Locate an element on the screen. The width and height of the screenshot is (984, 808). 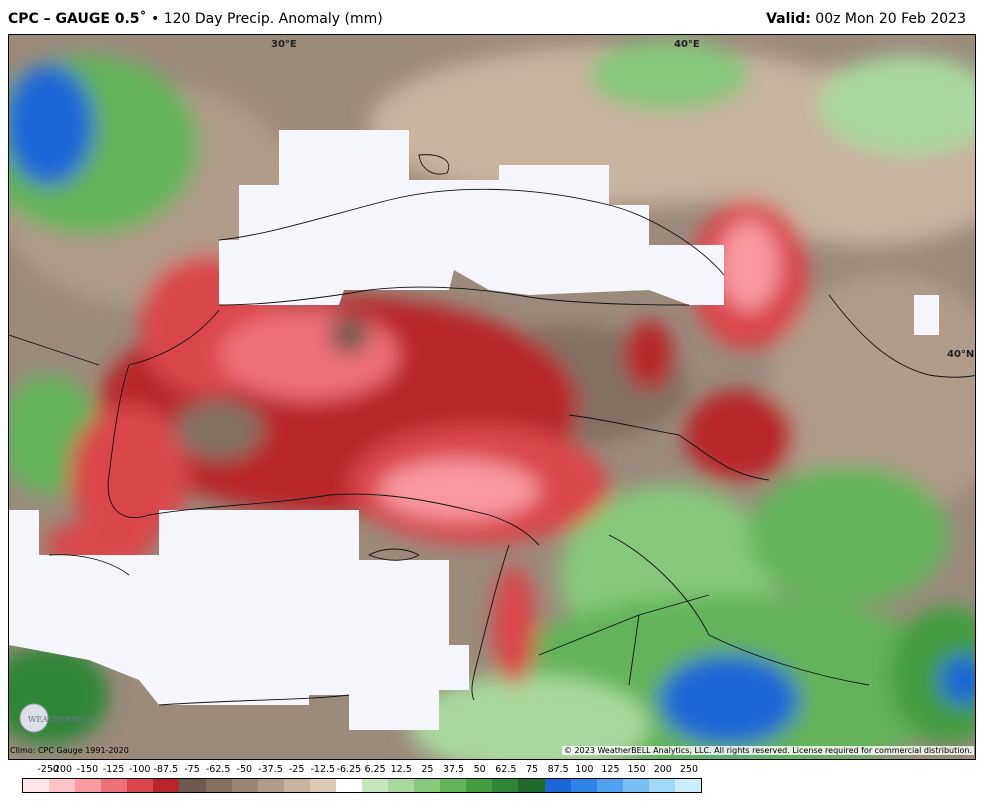
colorbar-tick-label: 150 is located at coordinates (636, 769).